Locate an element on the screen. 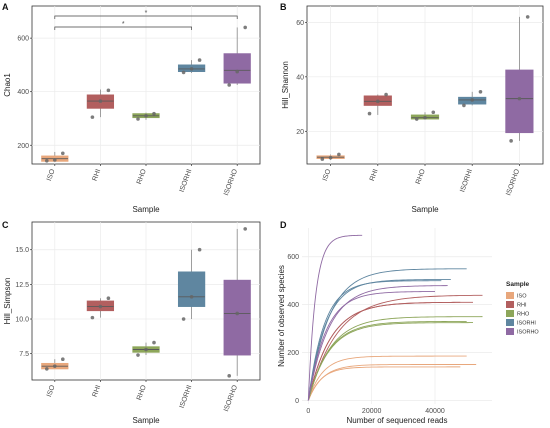  panel-c-x-ticks: ISO RHI RHO ISORHI ISORHO is located at coordinates (142, 396).